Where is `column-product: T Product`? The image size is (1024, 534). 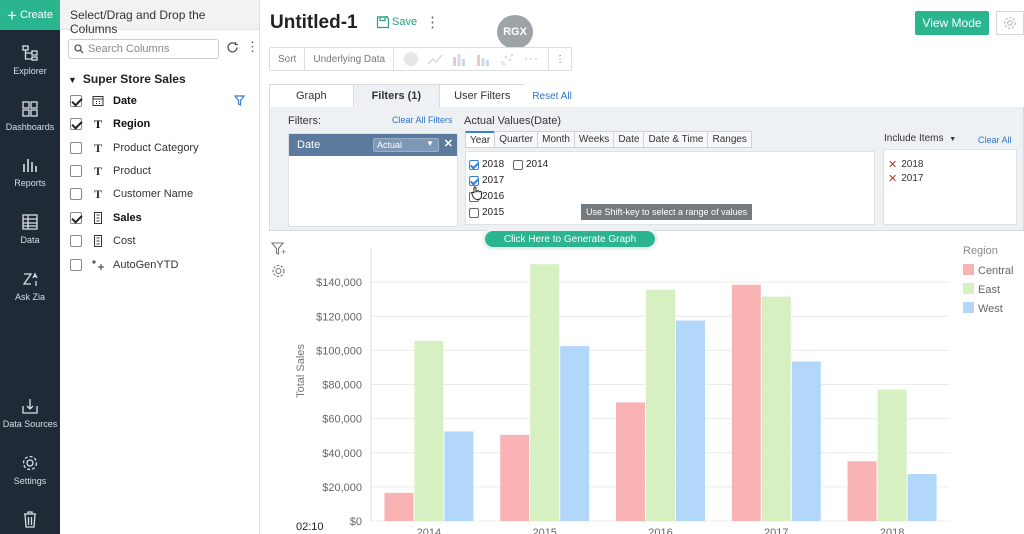 column-product: T Product is located at coordinates (162, 171).